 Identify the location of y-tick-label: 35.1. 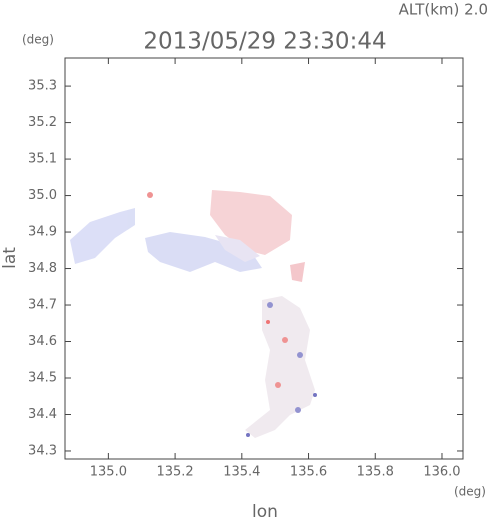
(42, 159).